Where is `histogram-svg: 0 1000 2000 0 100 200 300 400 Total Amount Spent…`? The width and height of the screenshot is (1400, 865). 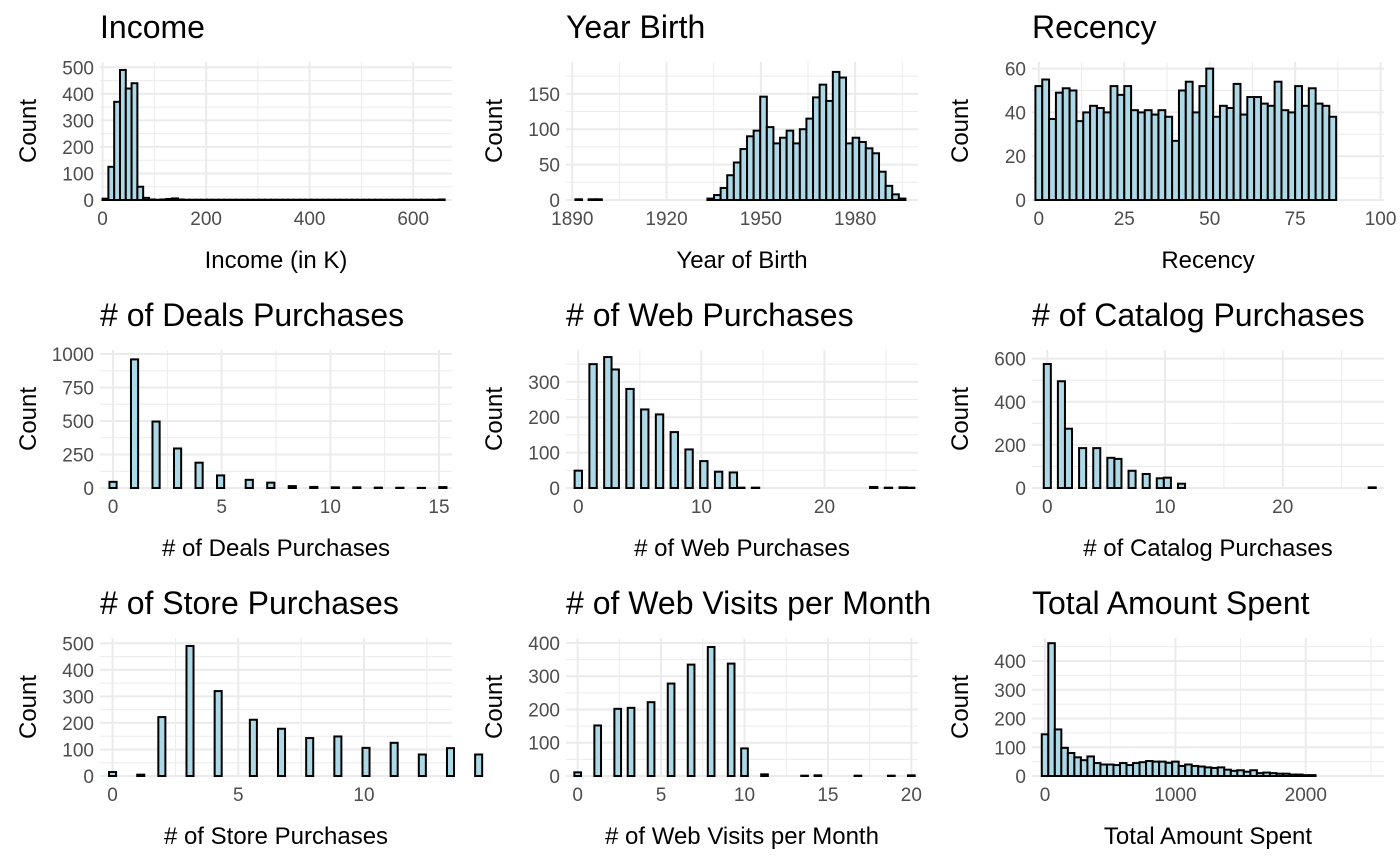
histogram-svg: 0 1000 2000 0 100 200 300 400 Total Amount Spent… is located at coordinates (1165, 717).